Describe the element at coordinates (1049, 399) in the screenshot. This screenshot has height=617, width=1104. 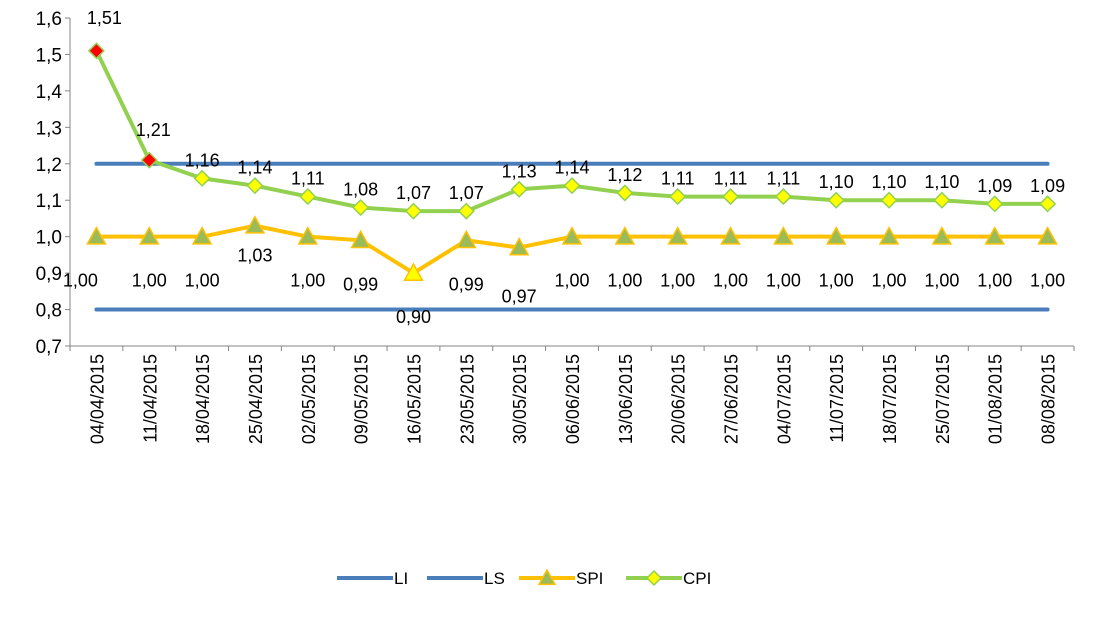
I see `x-tick-label: 08/08/2015` at that location.